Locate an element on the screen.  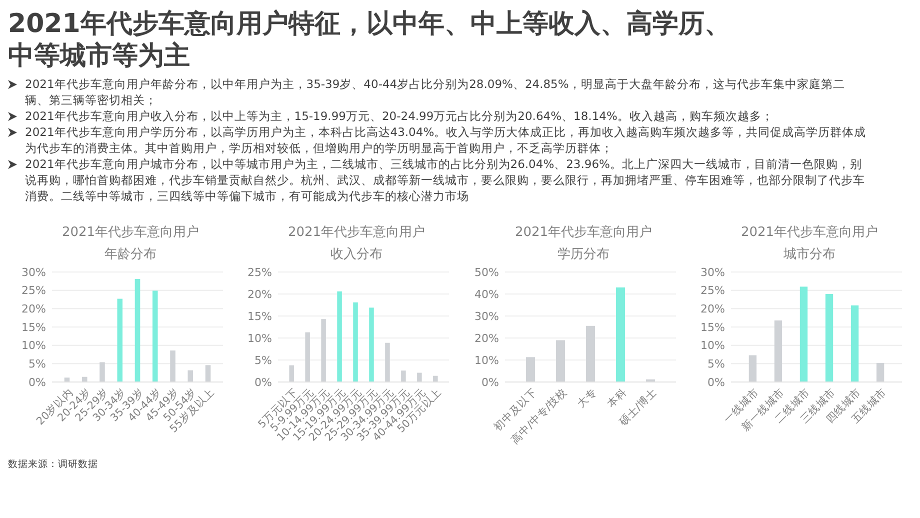
chart-subtitle: 城市分布 is located at coordinates (809, 254).